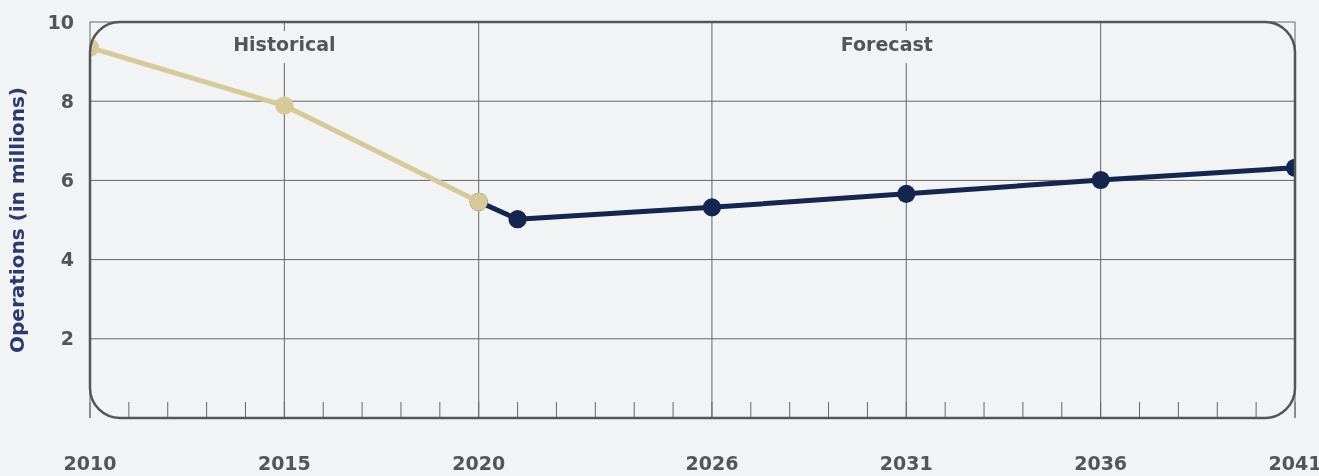  Describe the element at coordinates (284, 44) in the screenshot. I see `annotation: Historical` at that location.